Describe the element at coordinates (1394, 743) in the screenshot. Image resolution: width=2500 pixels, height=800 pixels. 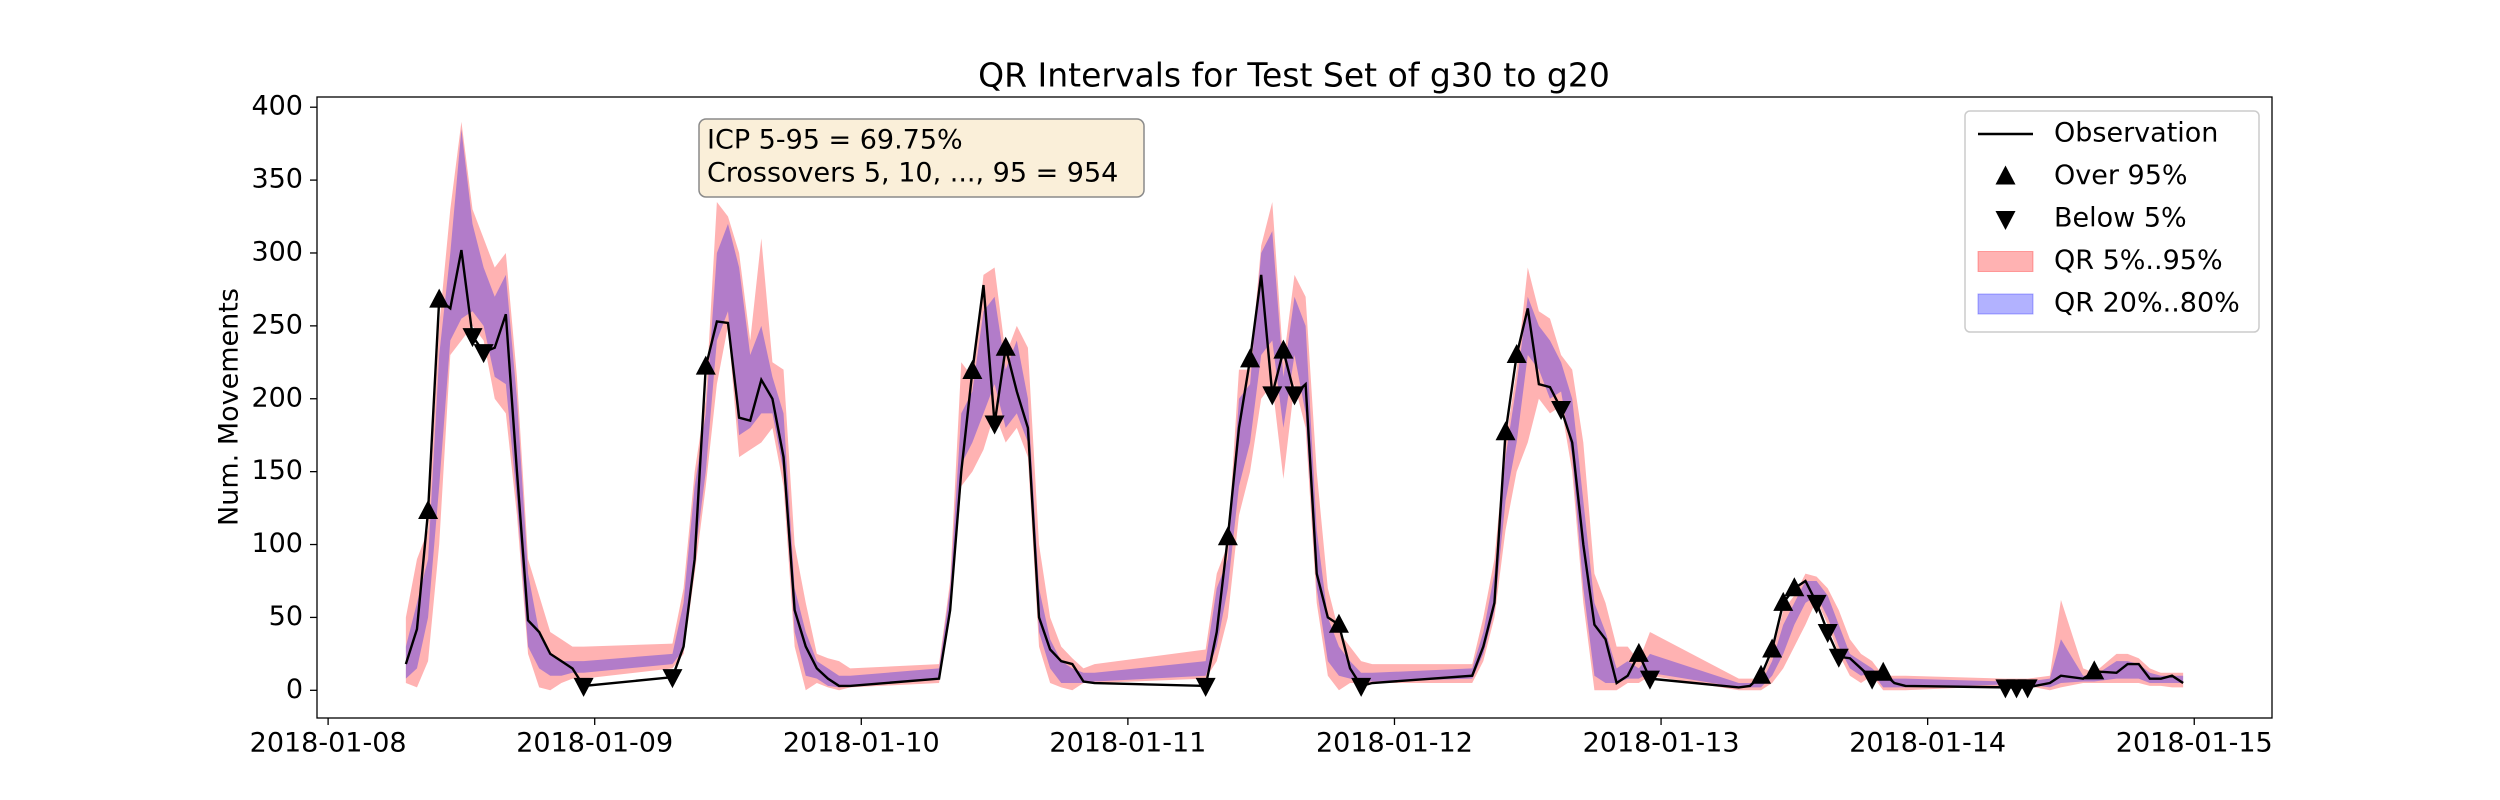
I see `x-tick-label: 2018-01-12` at that location.